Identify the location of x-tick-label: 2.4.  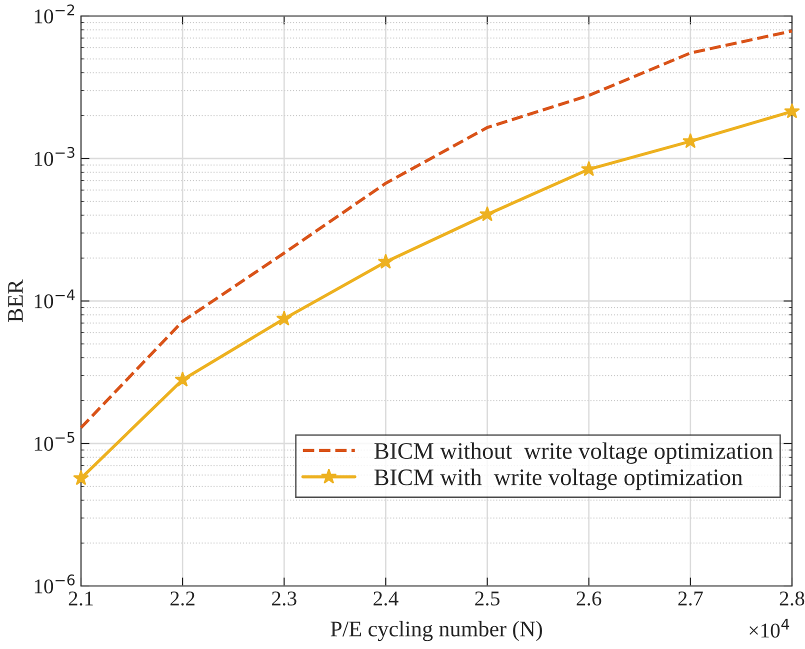
(386, 599).